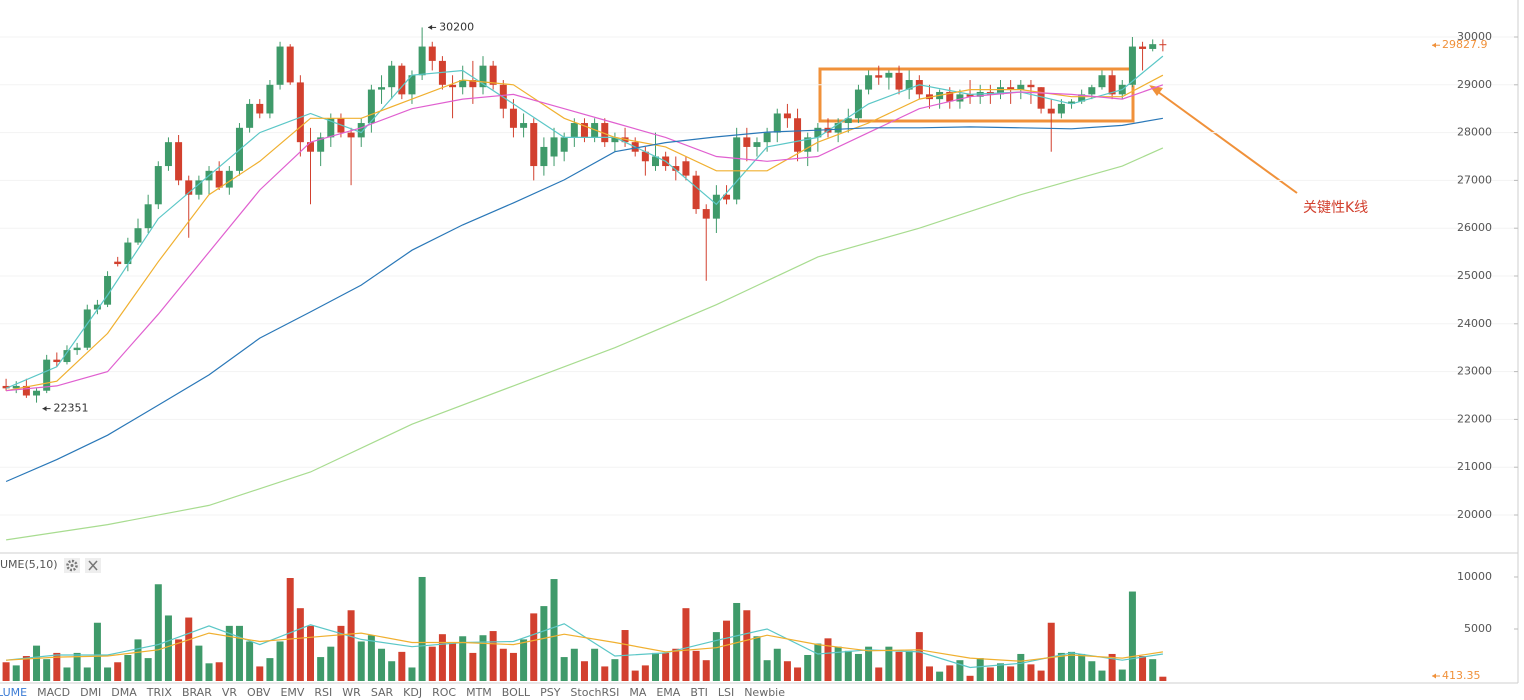 This screenshot has height=700, width=1524. What do you see at coordinates (584, 646) in the screenshot?
I see `ma-line` at bounding box center [584, 646].